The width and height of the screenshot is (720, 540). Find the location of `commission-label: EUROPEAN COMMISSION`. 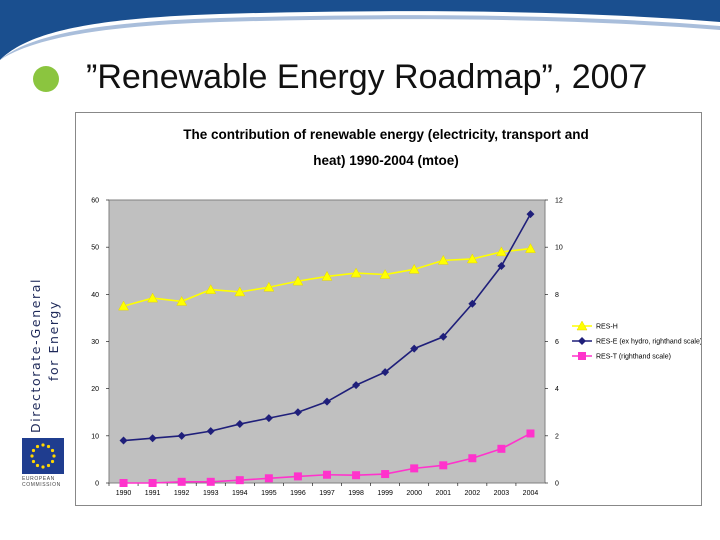

commission-label: EUROPEAN COMMISSION is located at coordinates (41, 482).